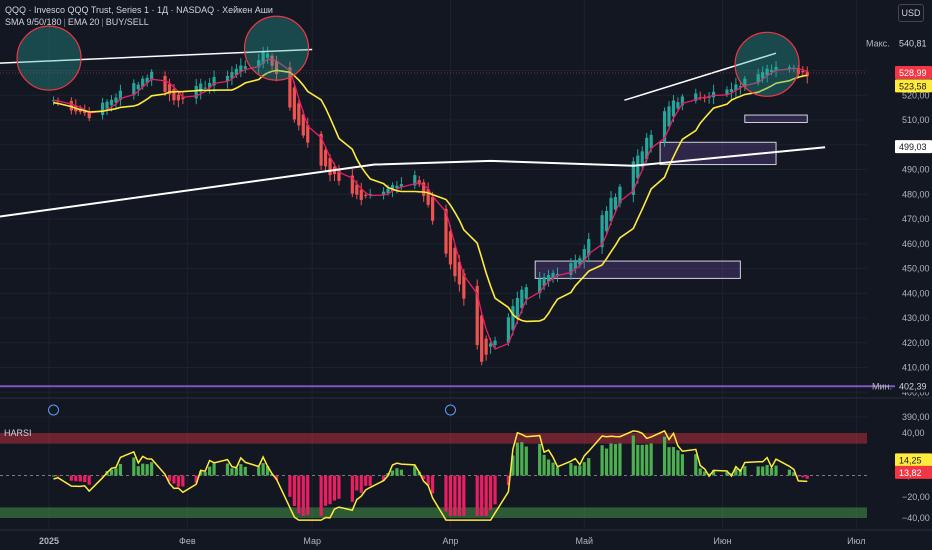 This screenshot has height=550, width=932. What do you see at coordinates (127, 22) in the screenshot?
I see `indicator-buysell: BUY/SELL` at bounding box center [127, 22].